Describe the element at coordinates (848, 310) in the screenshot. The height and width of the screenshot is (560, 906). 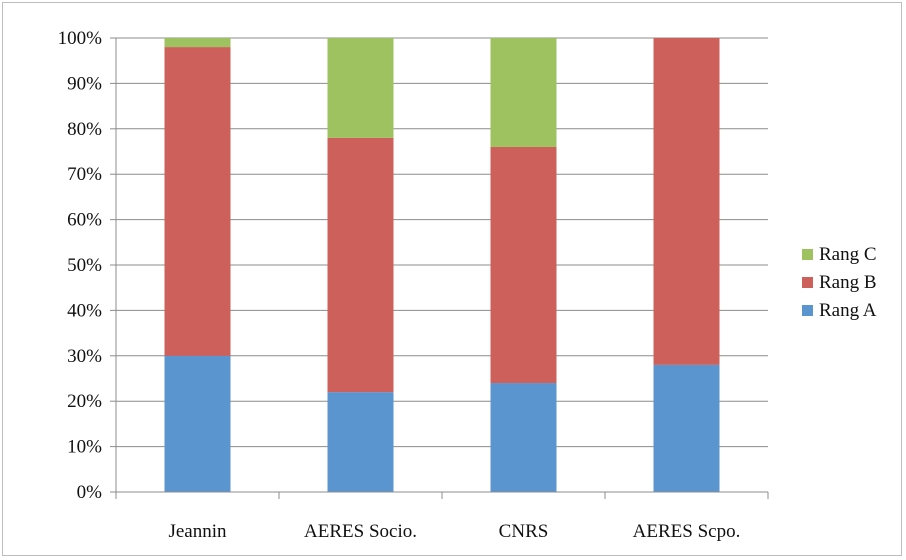
I see `legend-label: Rang A` at that location.